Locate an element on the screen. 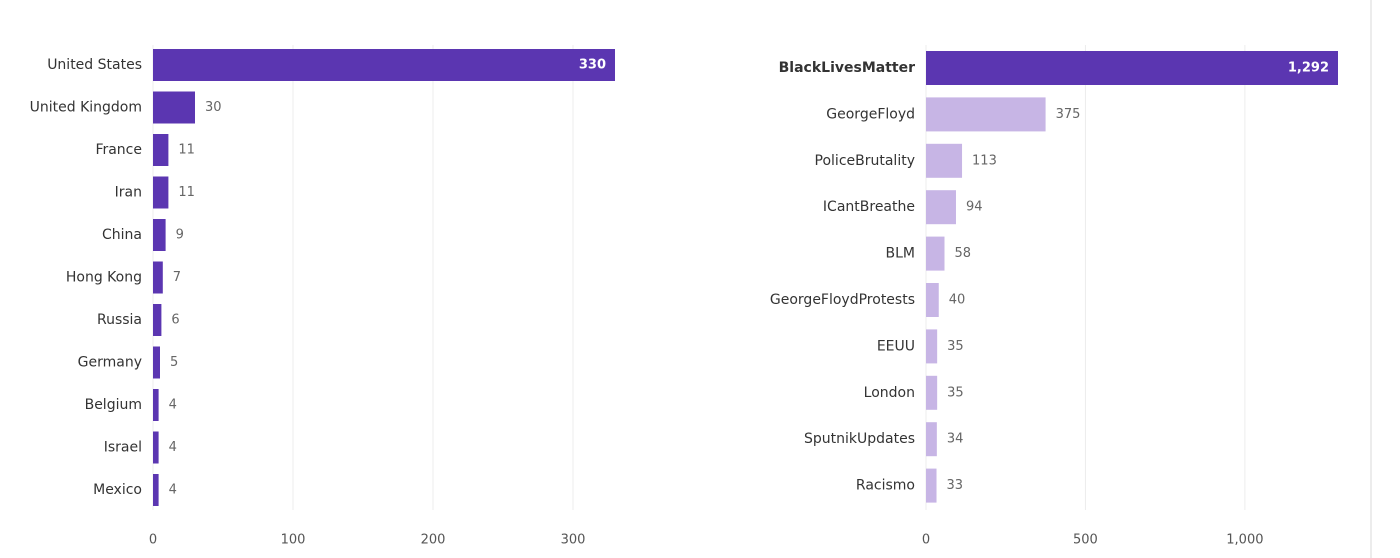  value-label: 113 is located at coordinates (984, 160).